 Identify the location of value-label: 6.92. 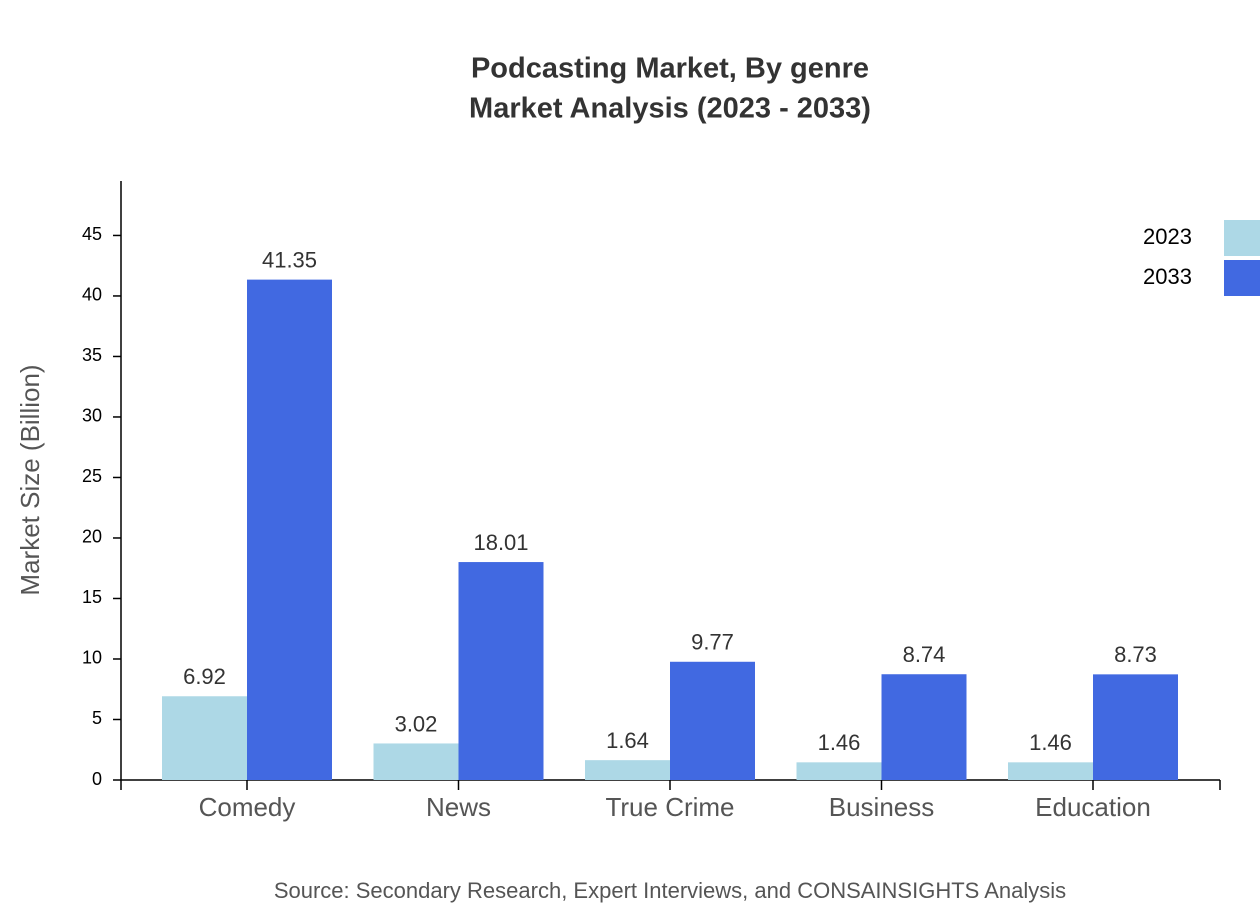
(204, 676).